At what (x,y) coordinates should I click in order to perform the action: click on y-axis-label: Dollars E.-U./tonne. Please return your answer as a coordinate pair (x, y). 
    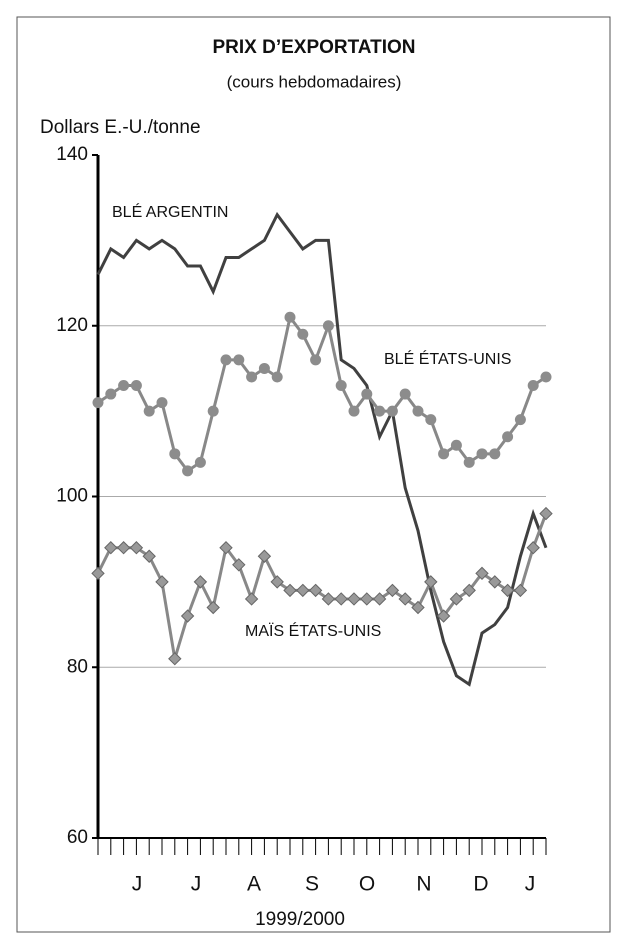
    Looking at the image, I should click on (120, 127).